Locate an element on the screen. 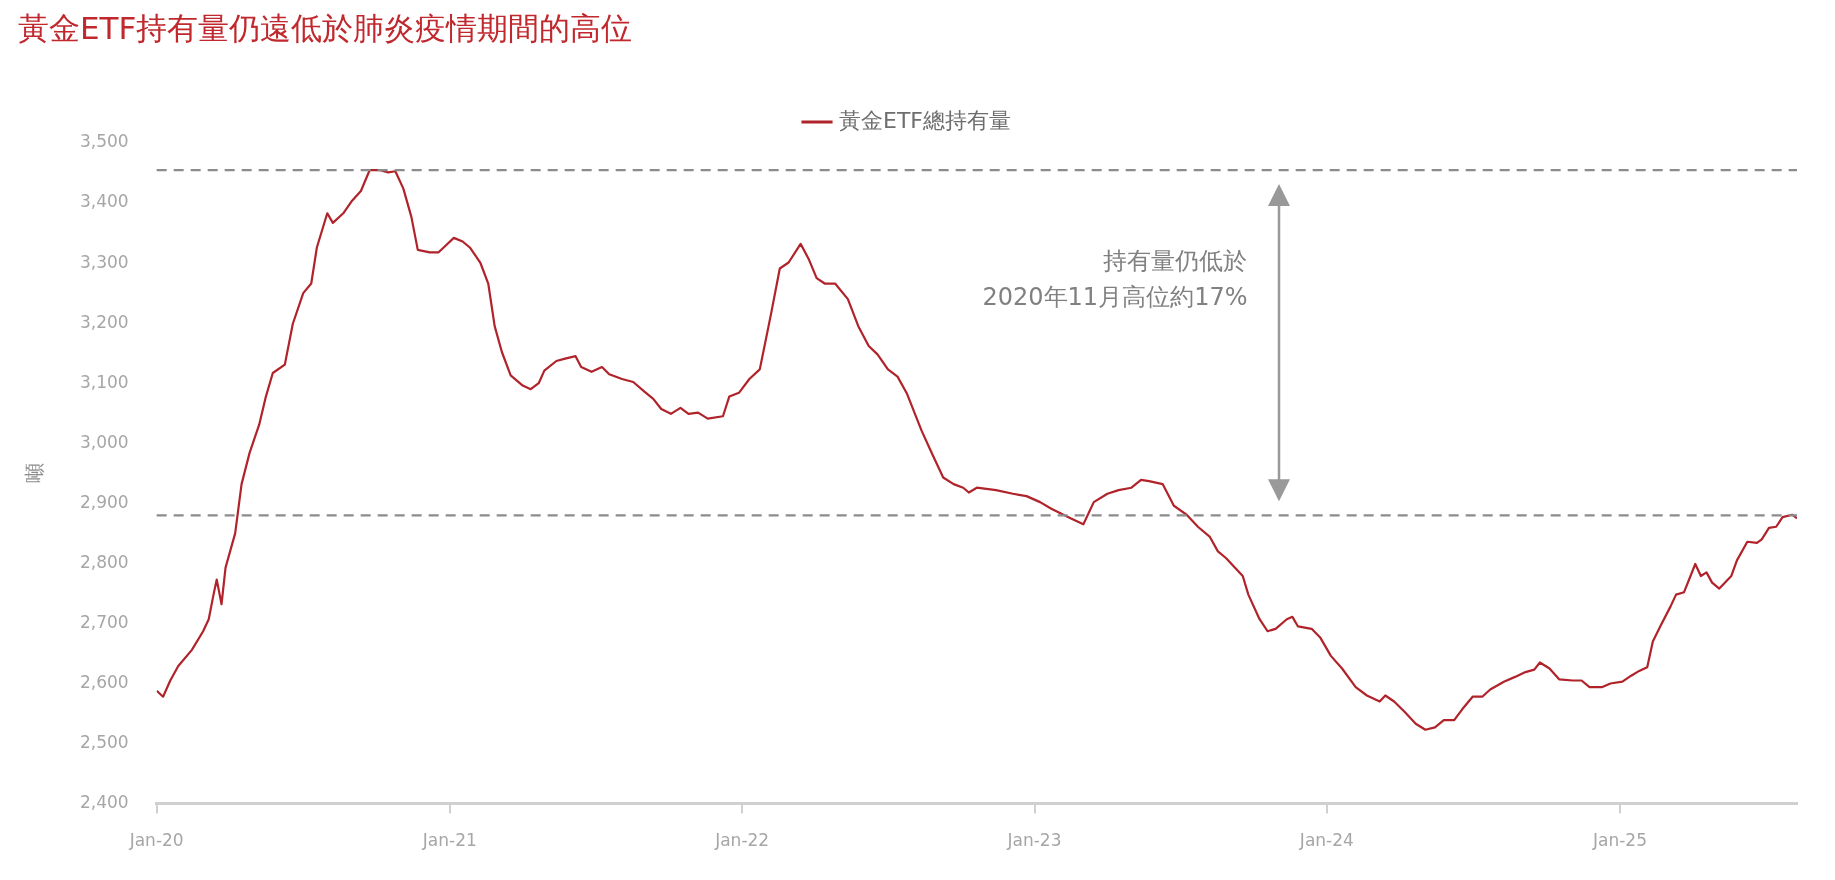 The height and width of the screenshot is (880, 1835). y-tick-label: 2,800 is located at coordinates (104, 561).